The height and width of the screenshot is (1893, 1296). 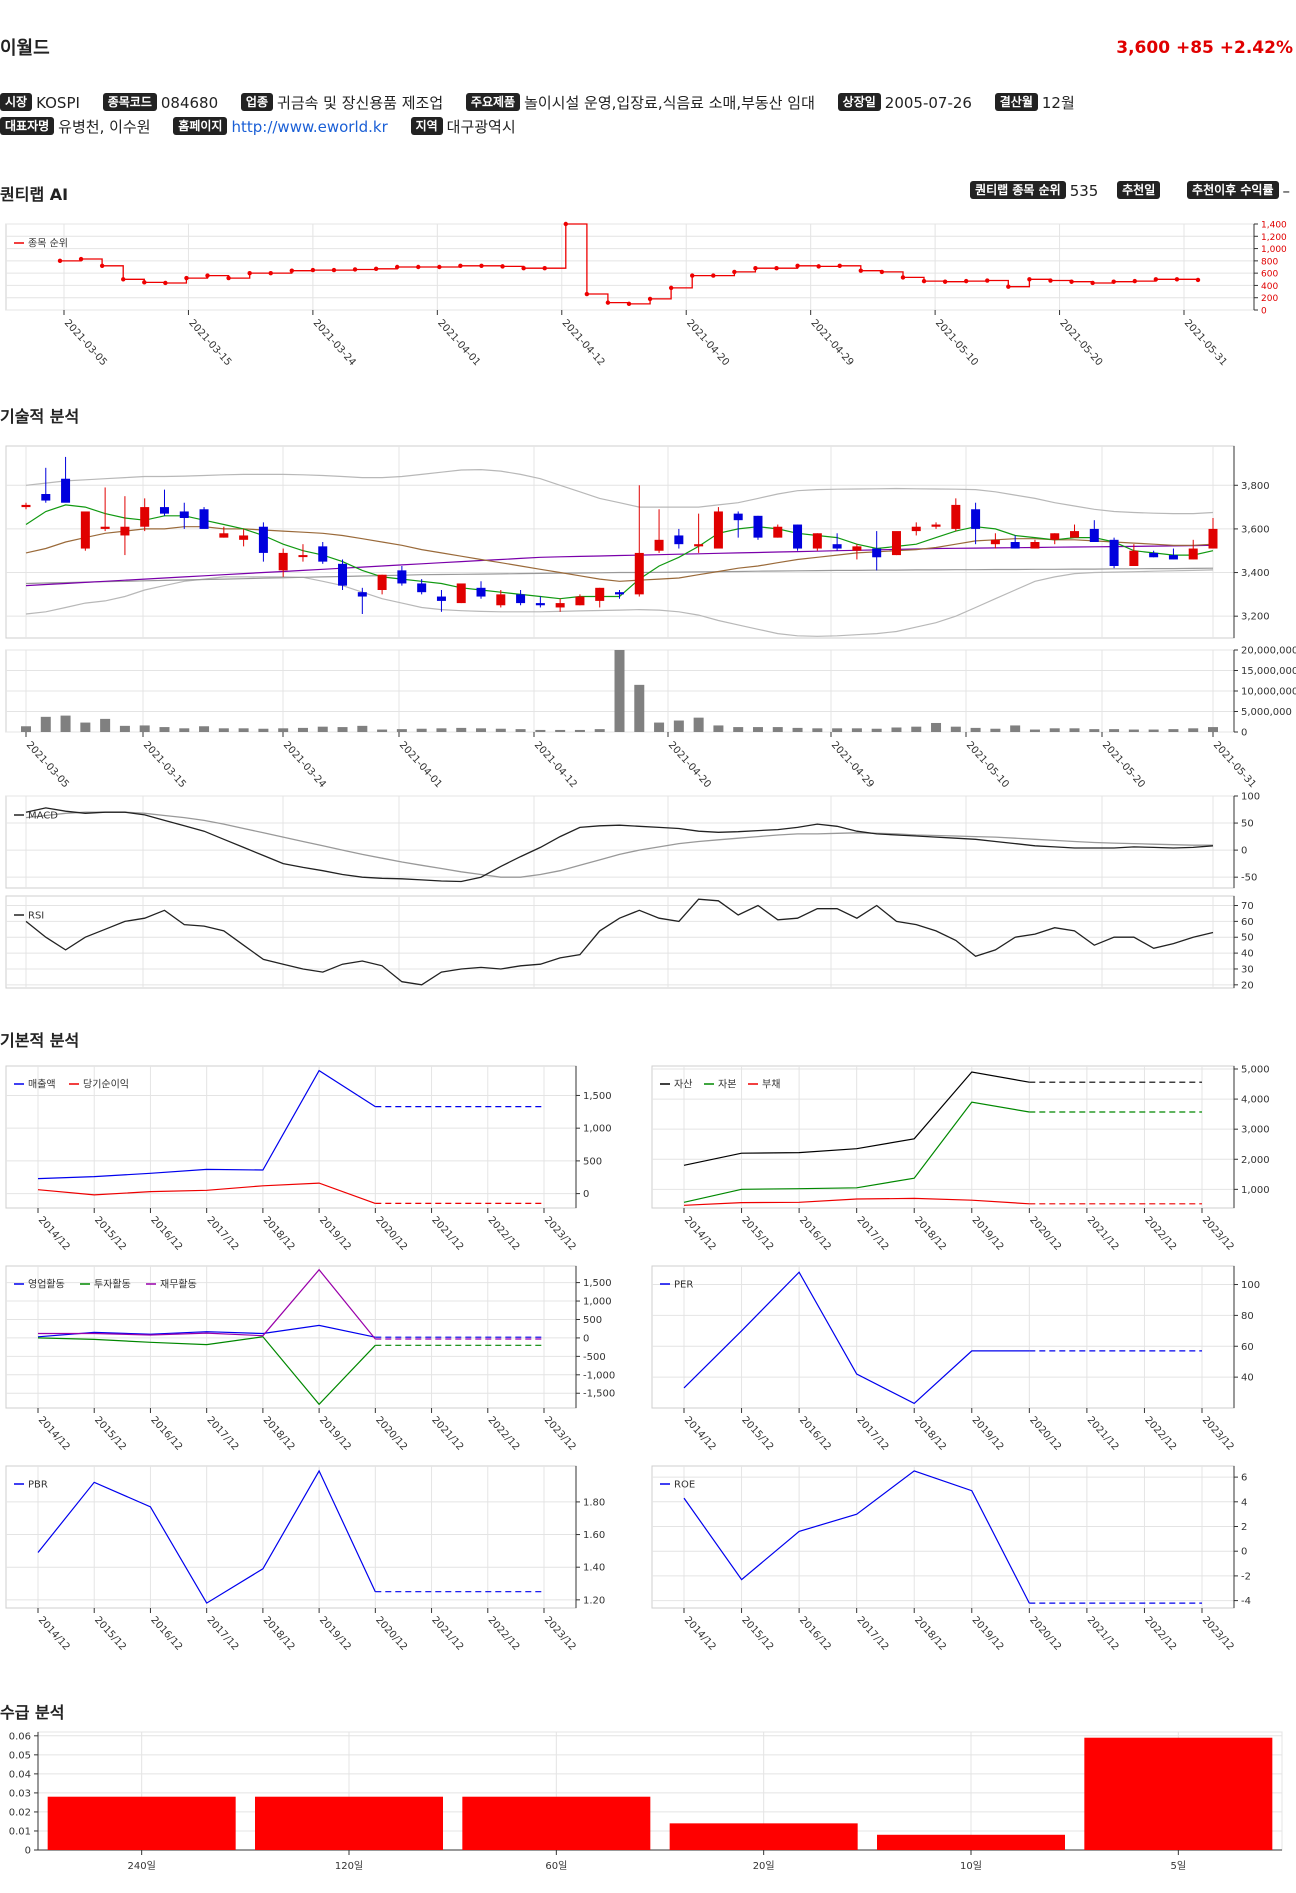 What do you see at coordinates (1103, 1434) in the screenshot?
I see `per-xtick-label: 2021/12` at bounding box center [1103, 1434].